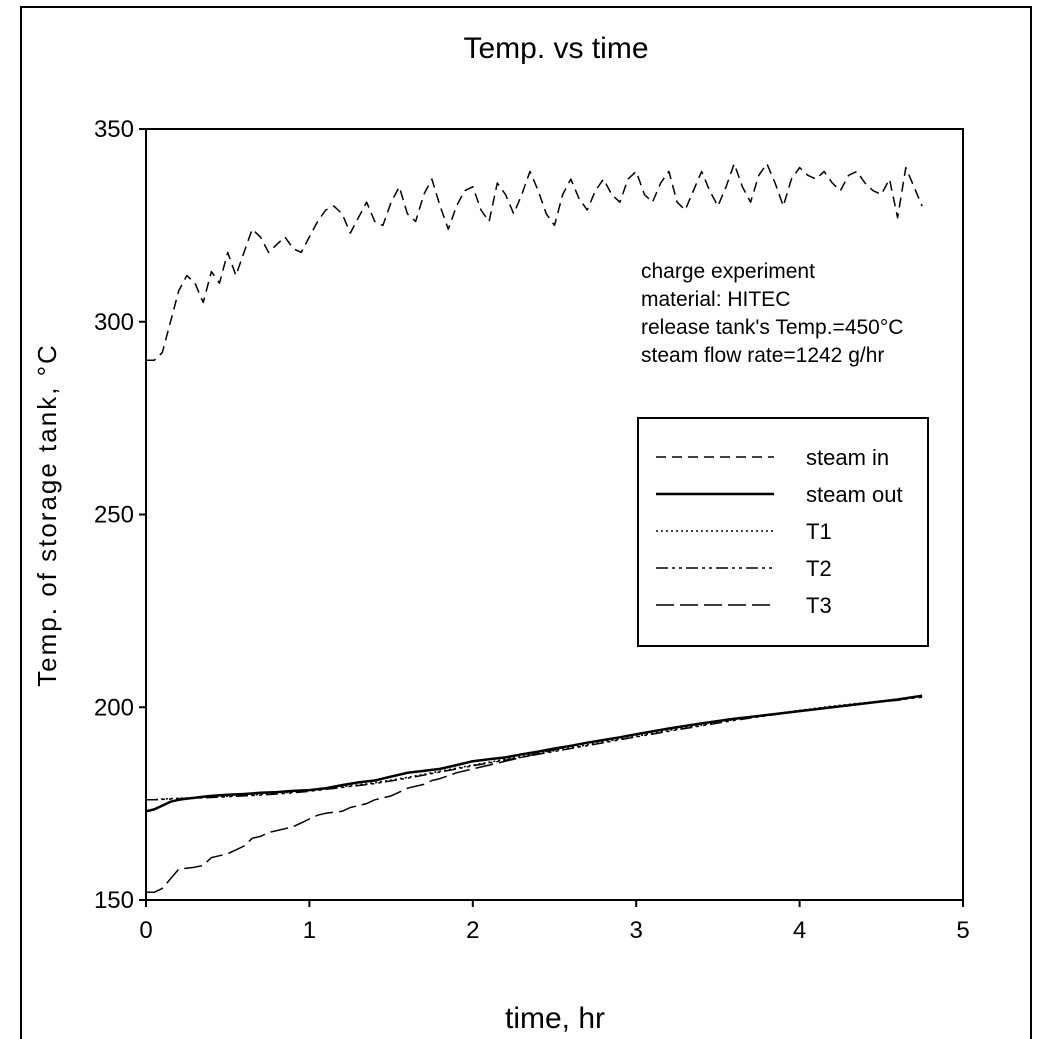 This screenshot has width=1044, height=1039. What do you see at coordinates (555, 48) in the screenshot?
I see `chart-title: Temp. vs time` at bounding box center [555, 48].